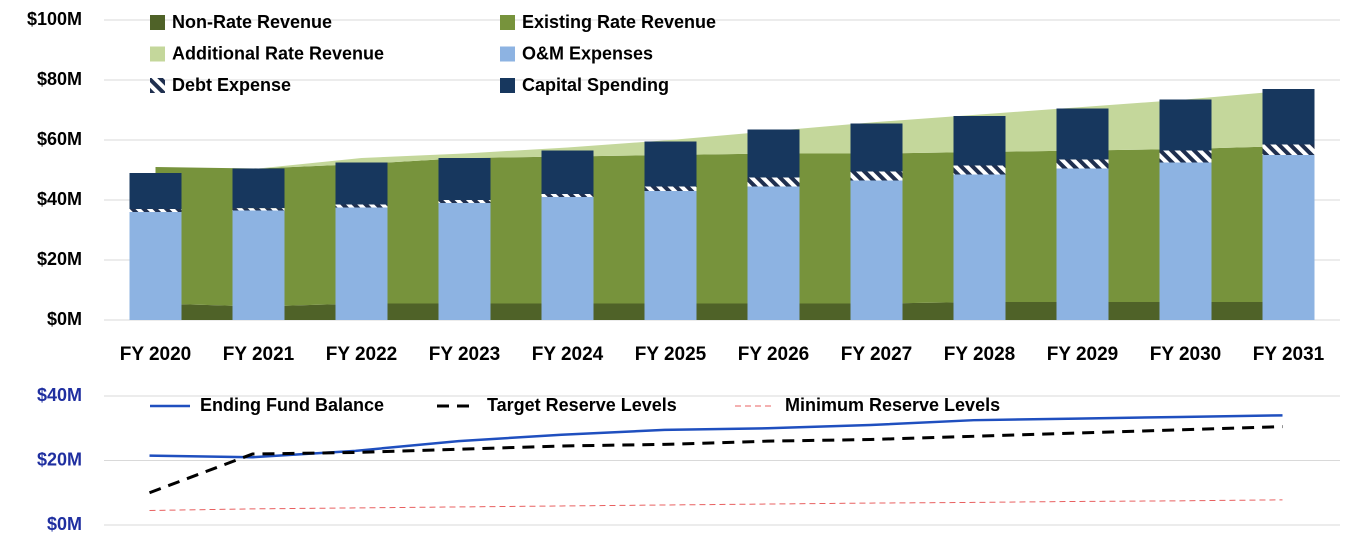 The width and height of the screenshot is (1349, 540). I want to click on x-tick-label: FY 2031, so click(1289, 354).